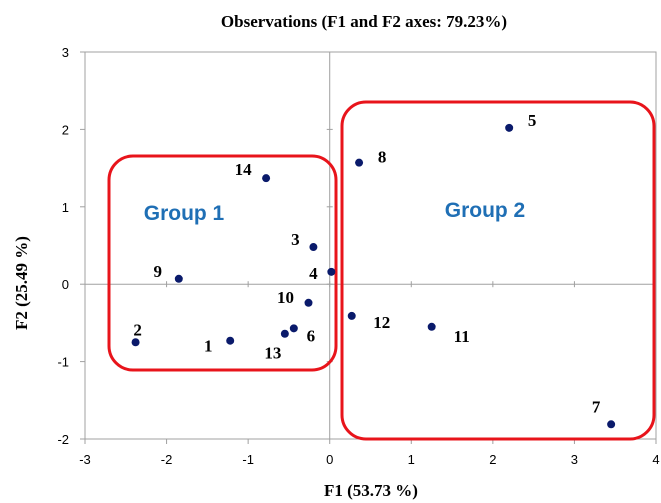  I want to click on point-label: 8, so click(382, 157).